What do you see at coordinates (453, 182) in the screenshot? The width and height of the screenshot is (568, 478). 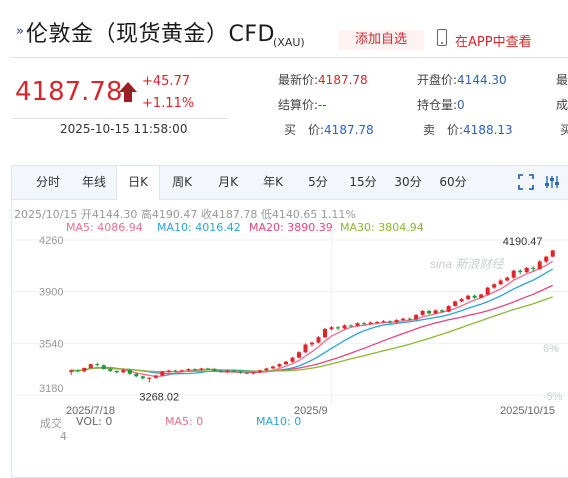 I see `tab-60min: 60分` at bounding box center [453, 182].